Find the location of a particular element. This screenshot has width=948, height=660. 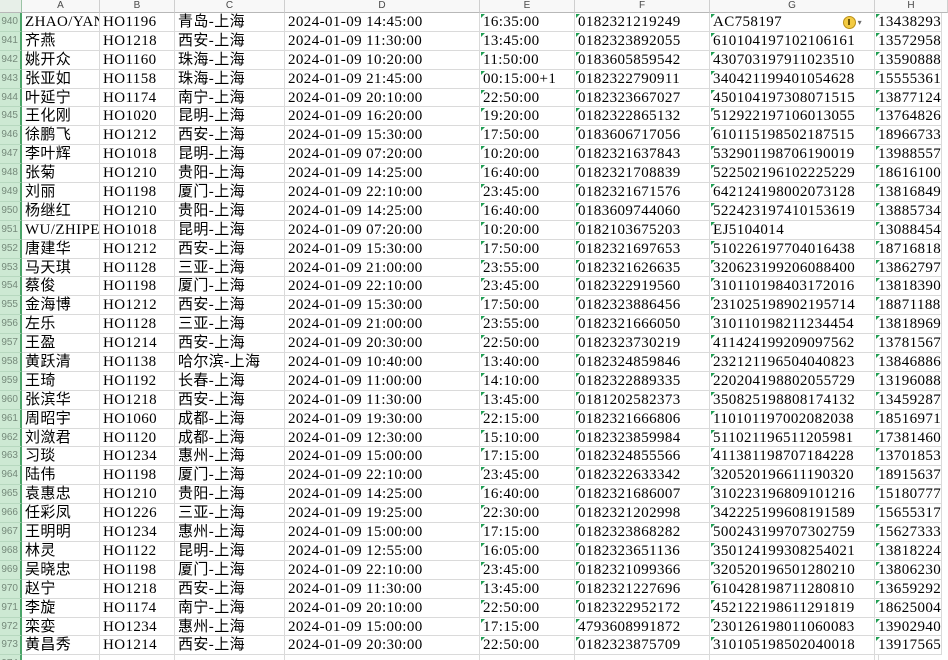

cell-arrive-time: 16:05:00 is located at coordinates (527, 551).